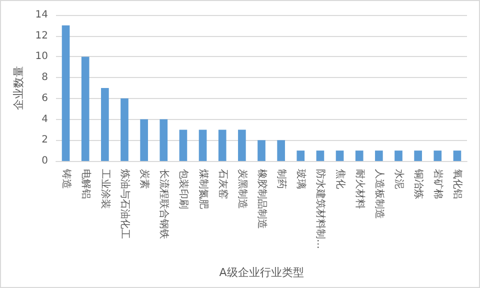 The height and width of the screenshot is (288, 480). What do you see at coordinates (66, 178) in the screenshot?
I see `x-tick-label: 铸造` at bounding box center [66, 178].